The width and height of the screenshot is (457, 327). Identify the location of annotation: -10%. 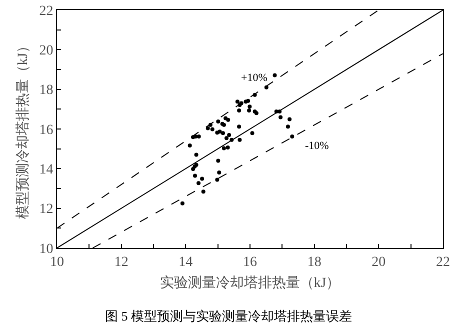
(317, 146).